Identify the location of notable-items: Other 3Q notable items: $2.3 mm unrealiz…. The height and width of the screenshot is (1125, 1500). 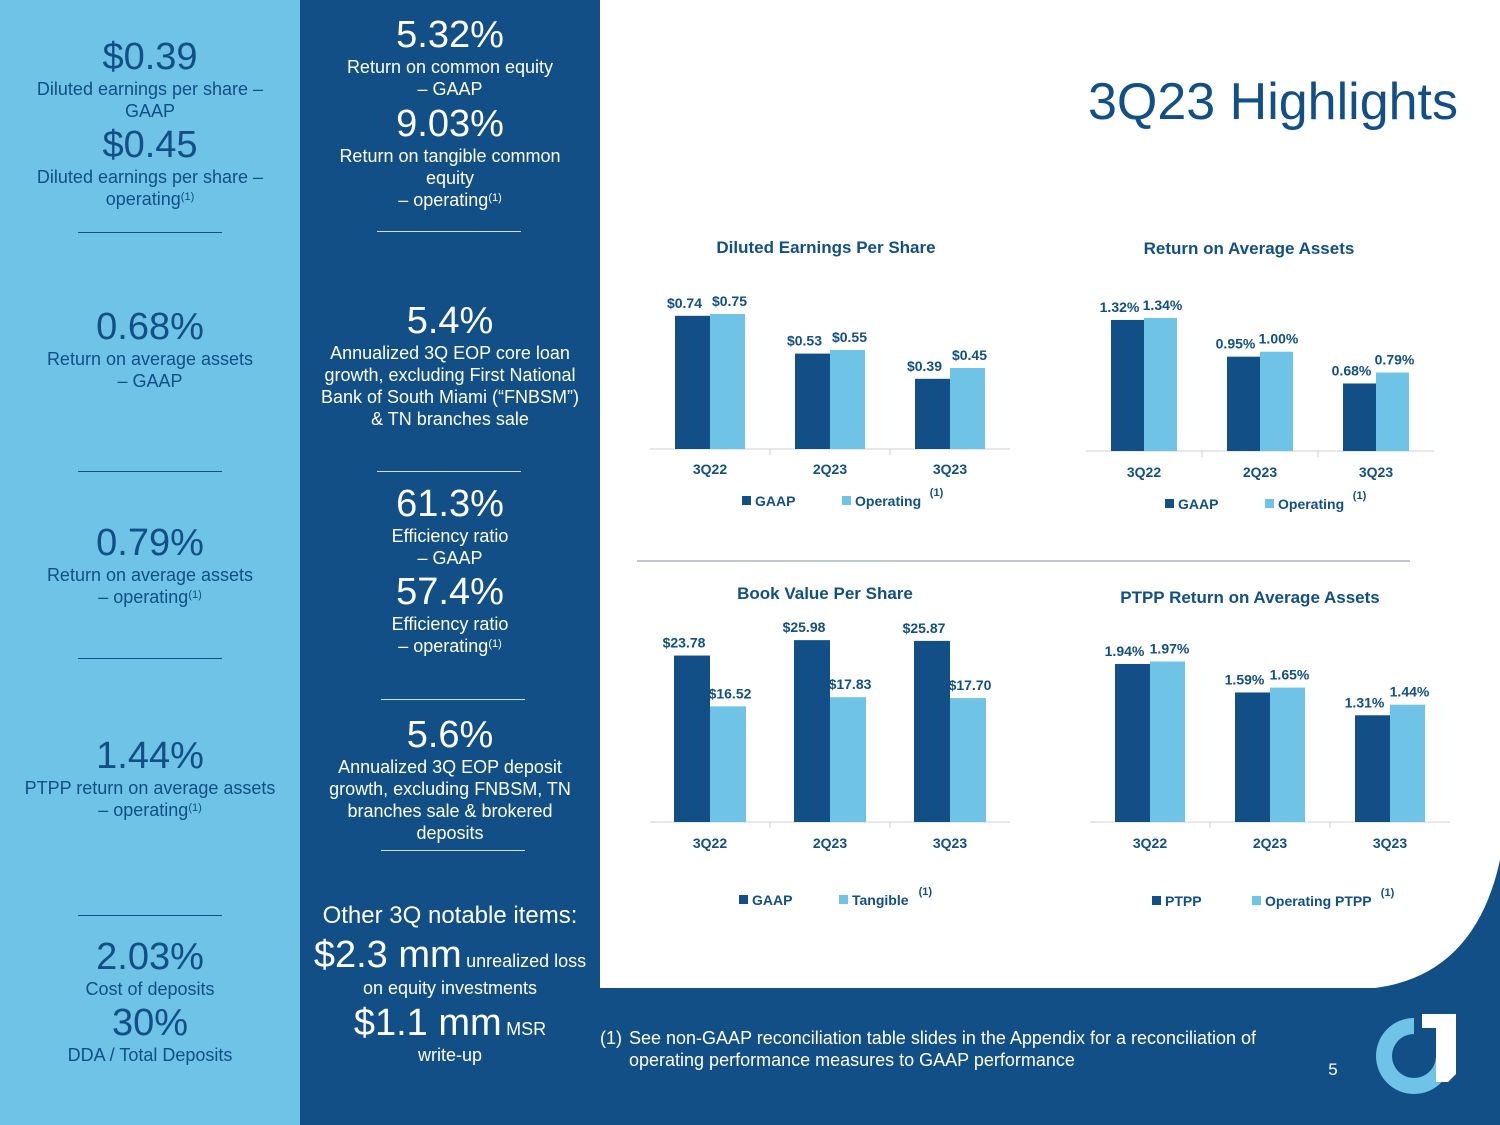
(450, 984).